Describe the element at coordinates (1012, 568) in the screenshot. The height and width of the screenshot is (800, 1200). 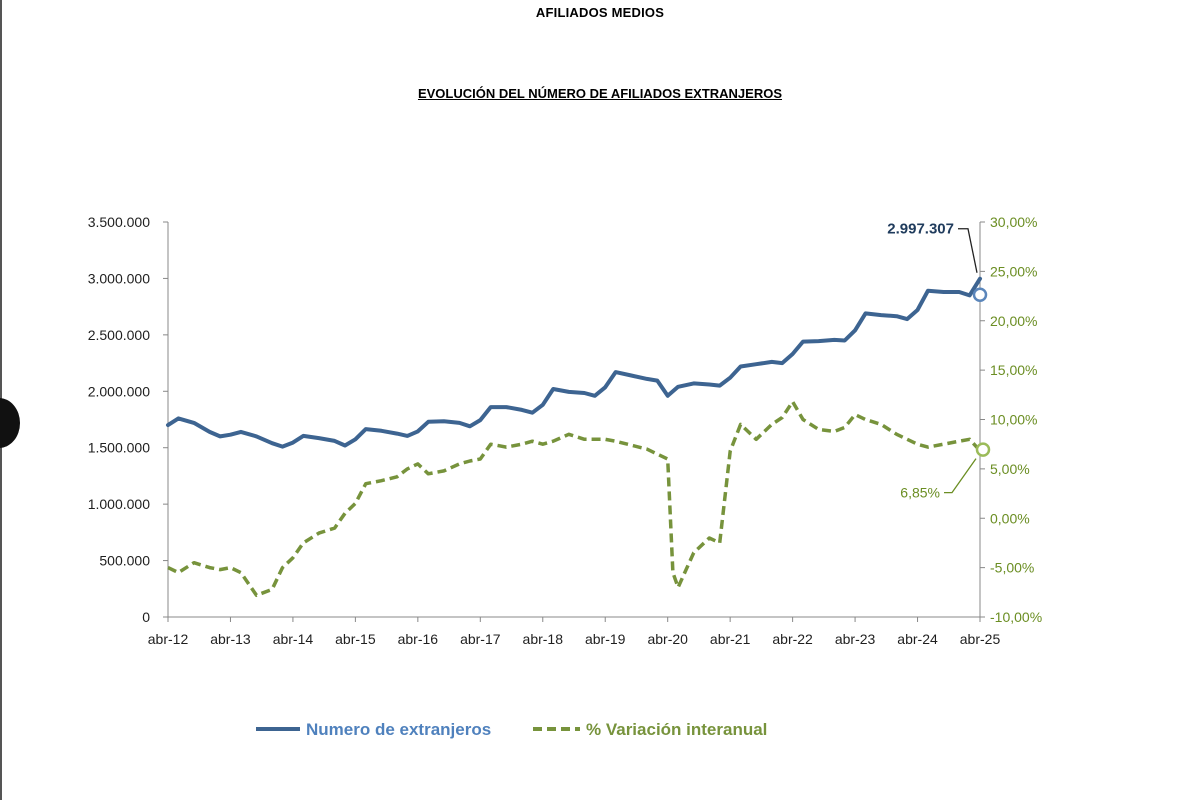
I see `right-tick-label: -5,00%` at that location.